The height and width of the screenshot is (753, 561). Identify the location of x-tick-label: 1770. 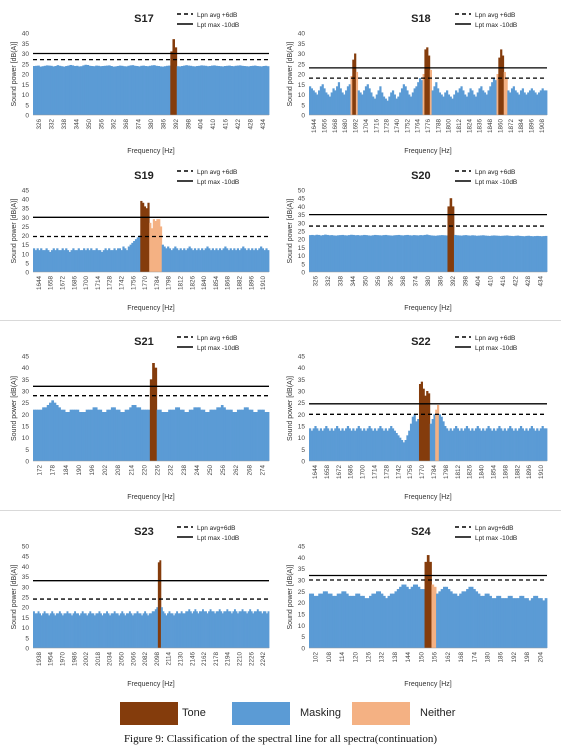
(145, 283).